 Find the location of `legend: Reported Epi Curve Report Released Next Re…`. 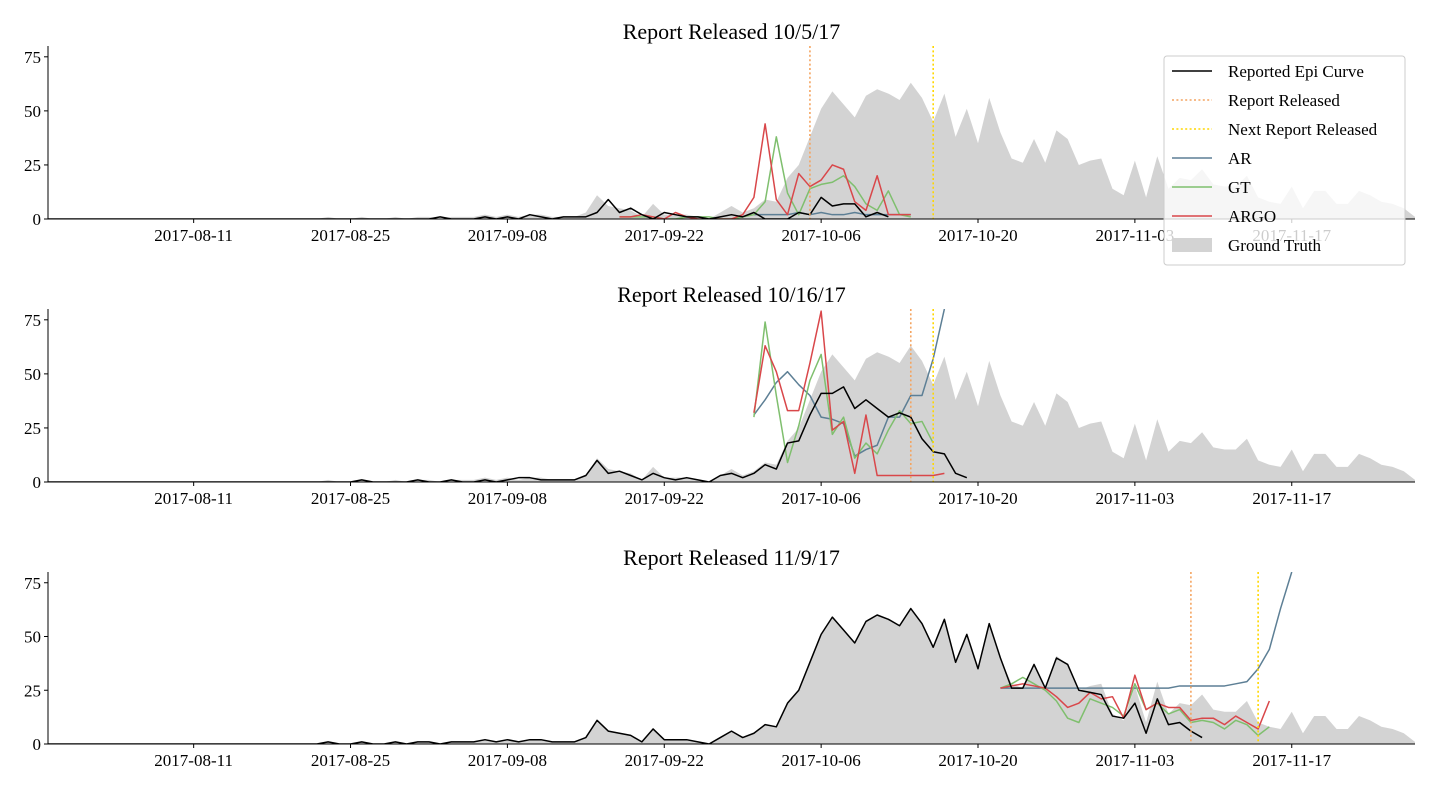

legend: Reported Epi Curve Report Released Next Re… is located at coordinates (1284, 160).